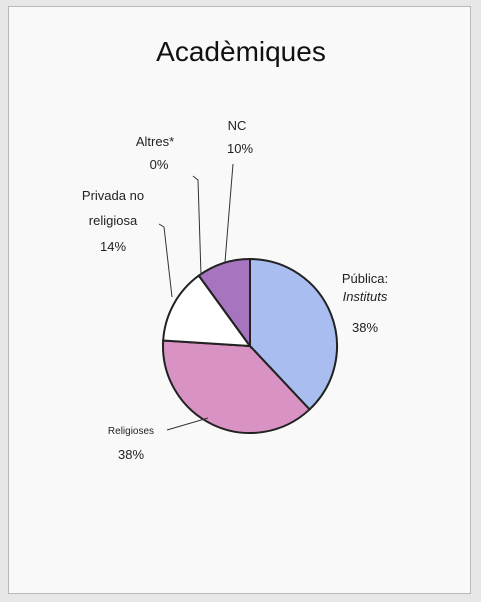  Describe the element at coordinates (159, 164) in the screenshot. I see `slice-value-altres: 0%` at that location.